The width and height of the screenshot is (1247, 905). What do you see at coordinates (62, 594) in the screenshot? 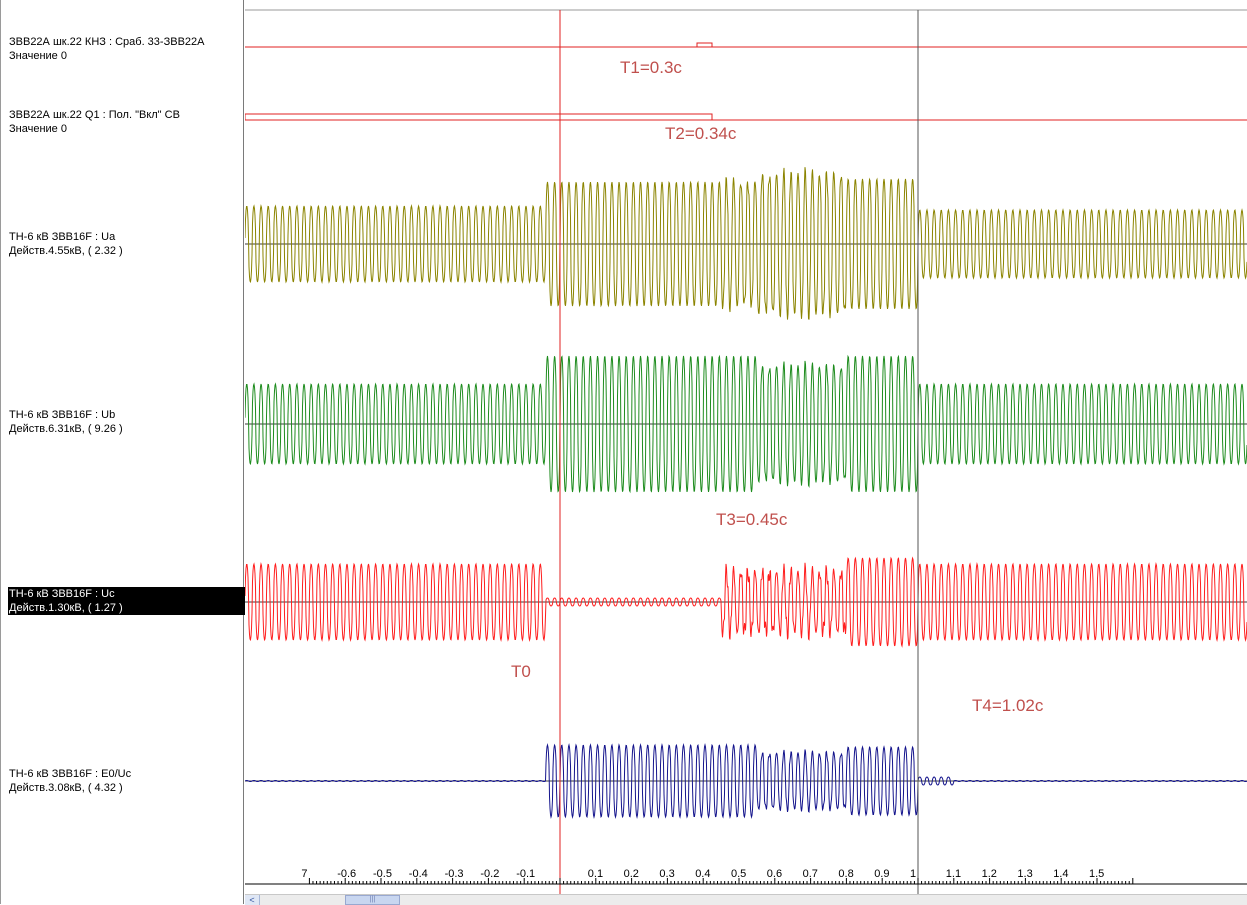
I see `channel-name: ТН-6 кВ ЗВВ16F : Uc` at bounding box center [62, 594].